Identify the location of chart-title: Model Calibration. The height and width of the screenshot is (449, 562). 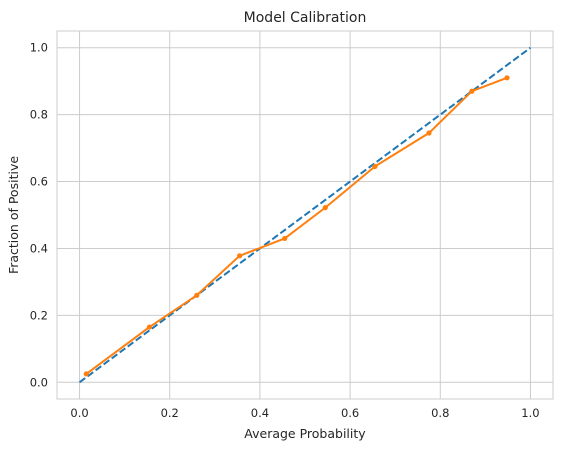
(305, 18).